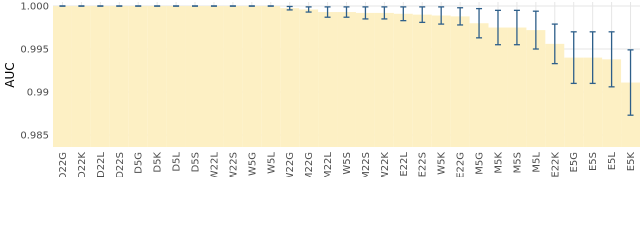  What do you see at coordinates (631, 162) in the screenshot?
I see `x-tick-label: E5K` at bounding box center [631, 162].